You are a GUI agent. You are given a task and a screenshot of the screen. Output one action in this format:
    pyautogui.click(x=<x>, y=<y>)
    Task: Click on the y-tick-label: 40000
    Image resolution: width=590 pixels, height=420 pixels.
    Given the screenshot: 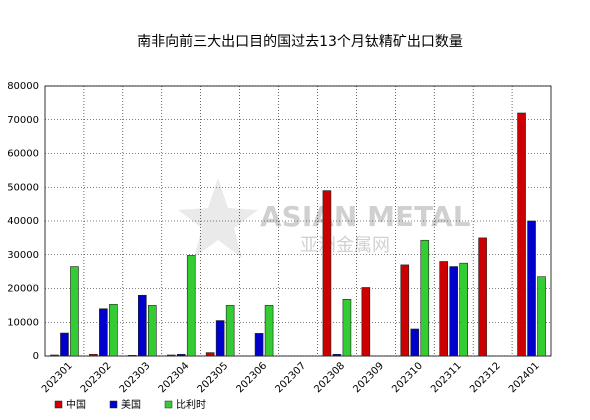 What is the action you would take?
    pyautogui.click(x=23, y=221)
    